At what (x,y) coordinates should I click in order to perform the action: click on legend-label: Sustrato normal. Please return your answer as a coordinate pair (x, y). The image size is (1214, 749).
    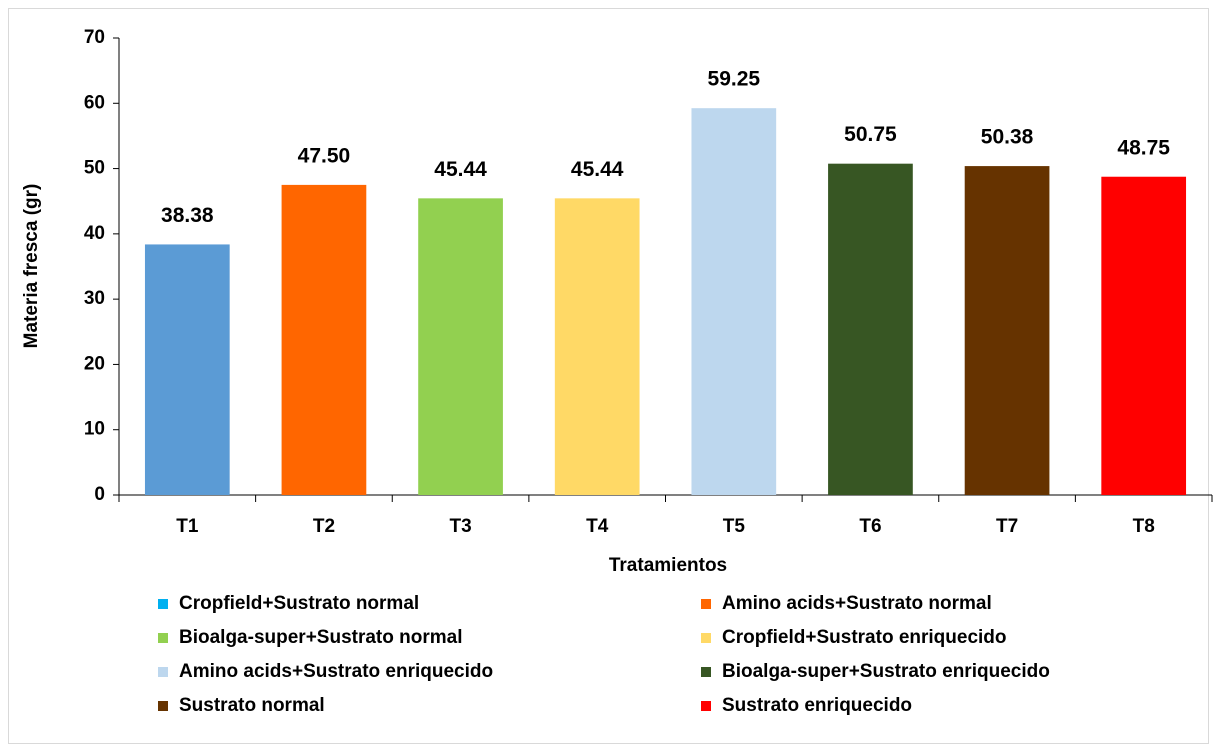
    Looking at the image, I should click on (252, 705).